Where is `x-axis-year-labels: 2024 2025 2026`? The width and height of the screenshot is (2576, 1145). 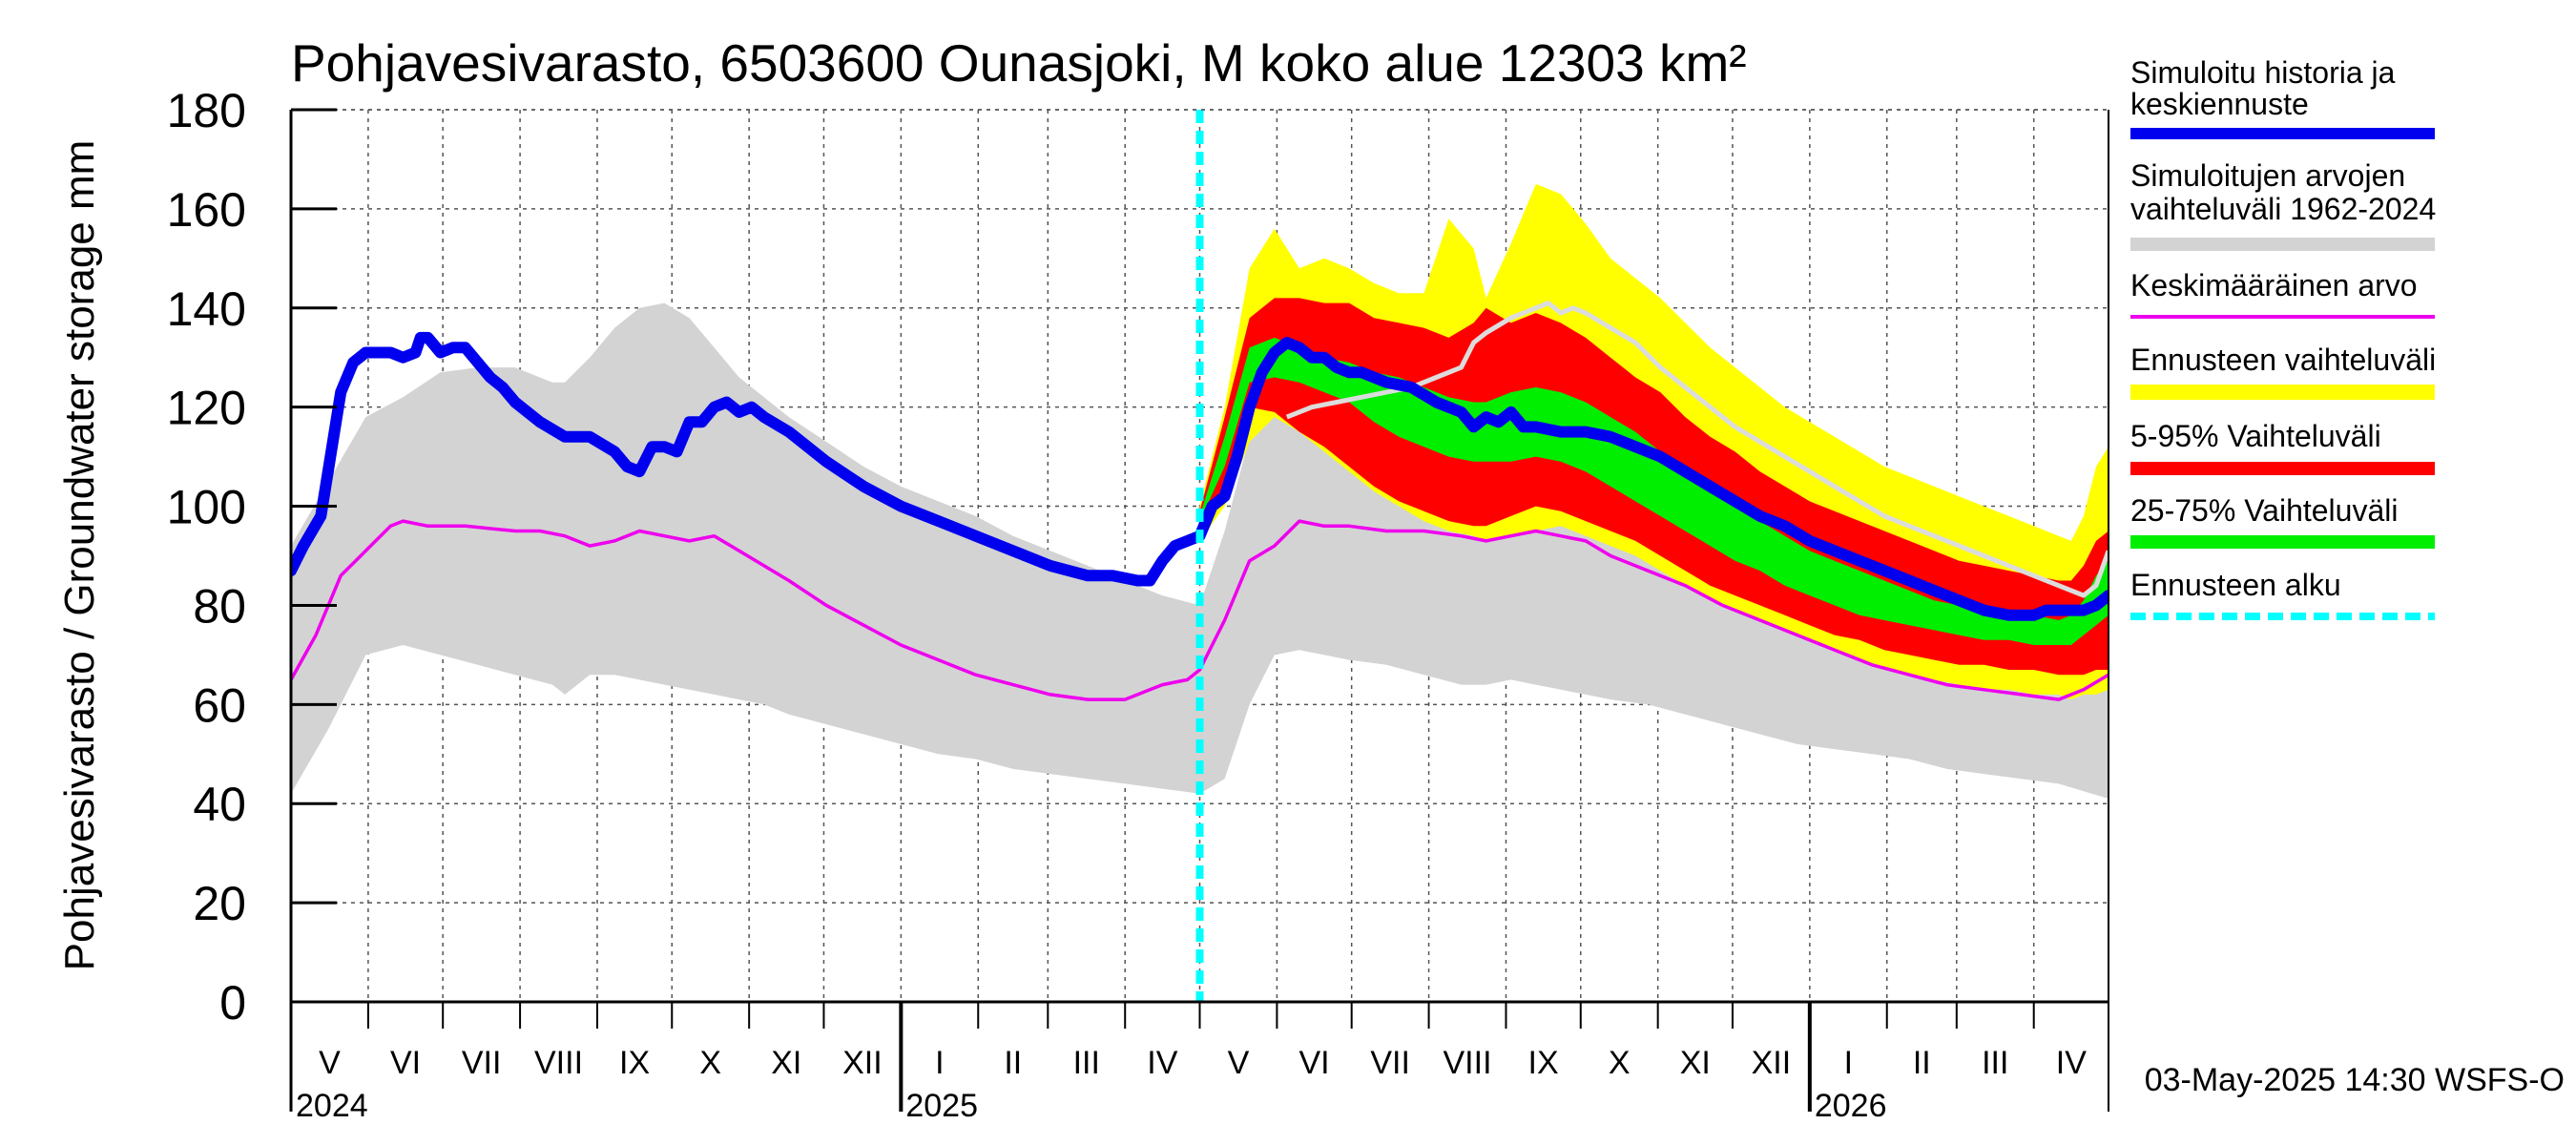
x-axis-year-labels: 2024 2025 2026 is located at coordinates (1091, 1063).